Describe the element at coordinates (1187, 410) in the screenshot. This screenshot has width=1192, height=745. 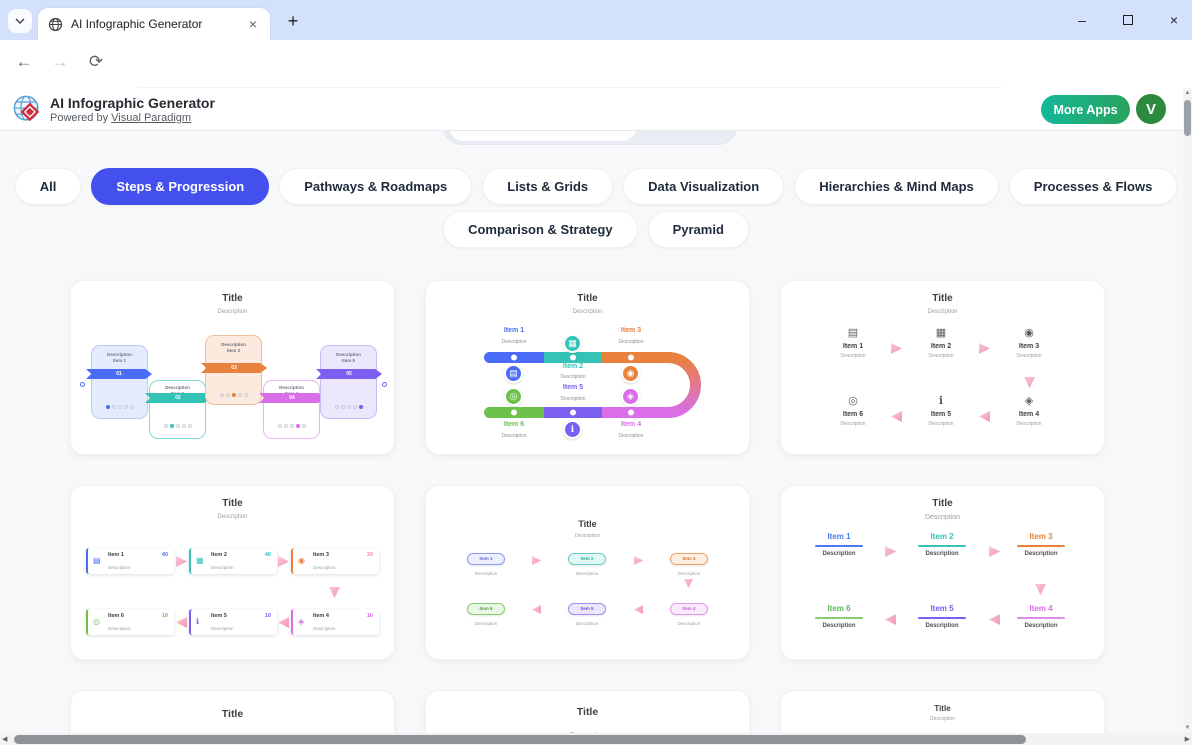
I see `vertical-scrollbar: ▲ ▼` at that location.